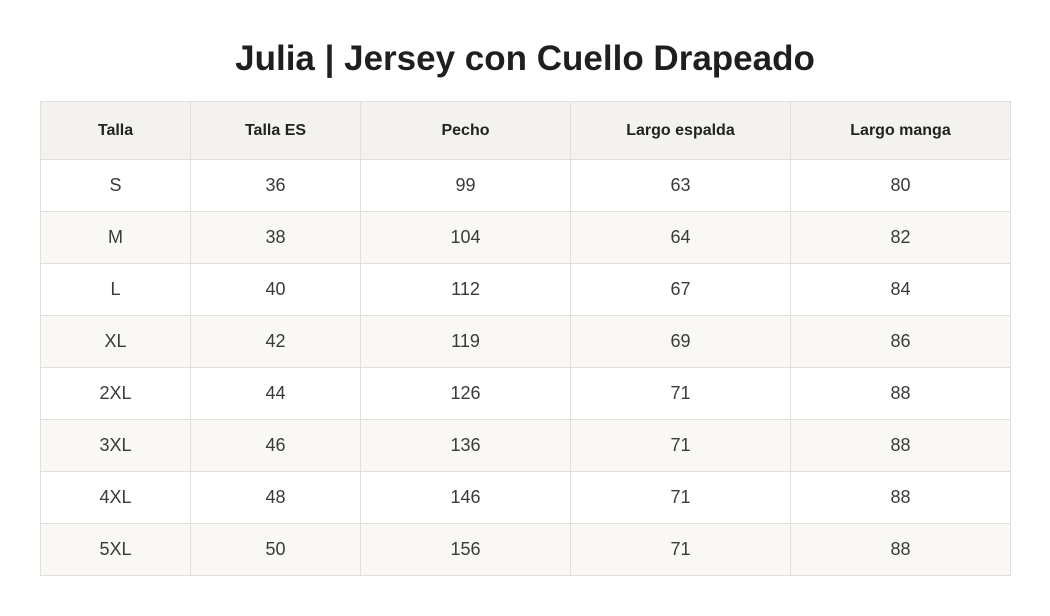 The width and height of the screenshot is (1050, 616). What do you see at coordinates (275, 497) in the screenshot?
I see `cell-talla-es: 48` at bounding box center [275, 497].